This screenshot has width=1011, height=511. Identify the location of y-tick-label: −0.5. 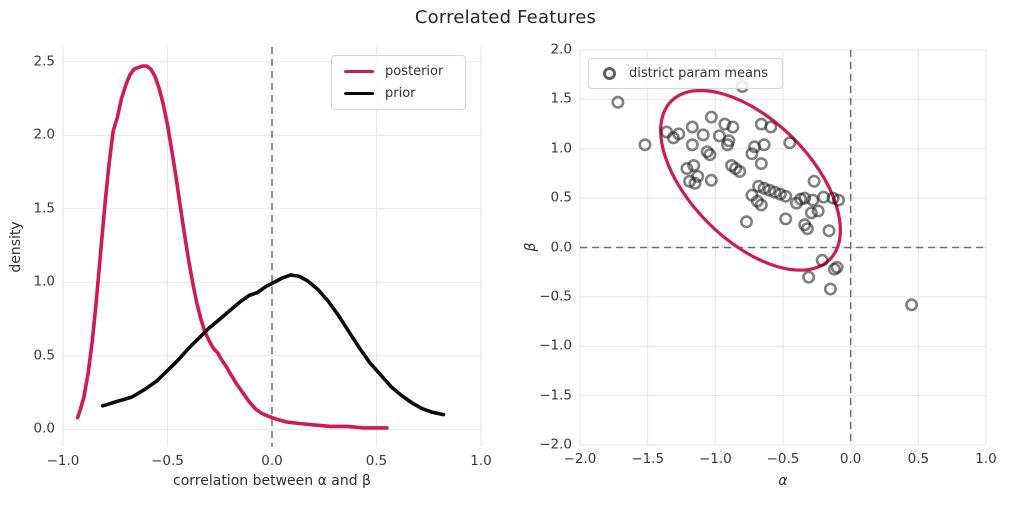
(555, 296).